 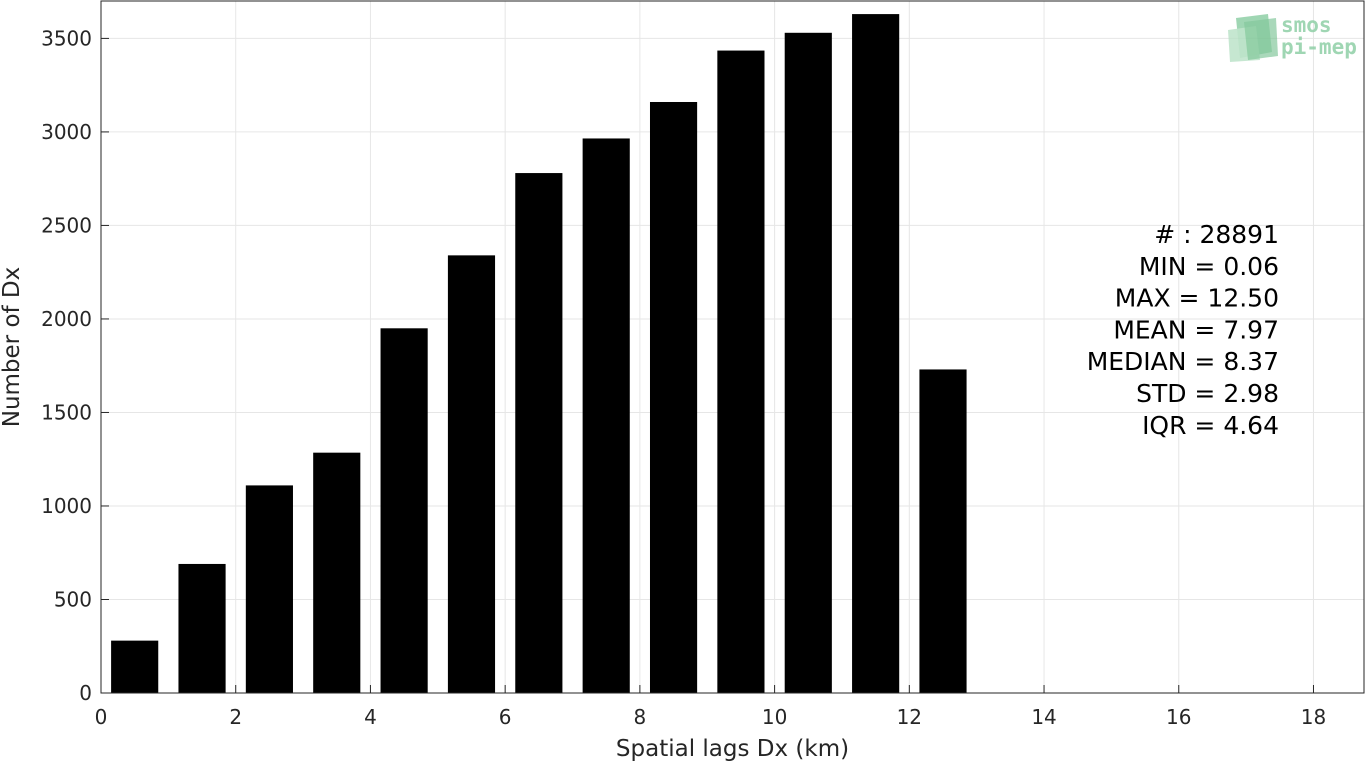 I want to click on x-tick-label: 8, so click(x=640, y=717).